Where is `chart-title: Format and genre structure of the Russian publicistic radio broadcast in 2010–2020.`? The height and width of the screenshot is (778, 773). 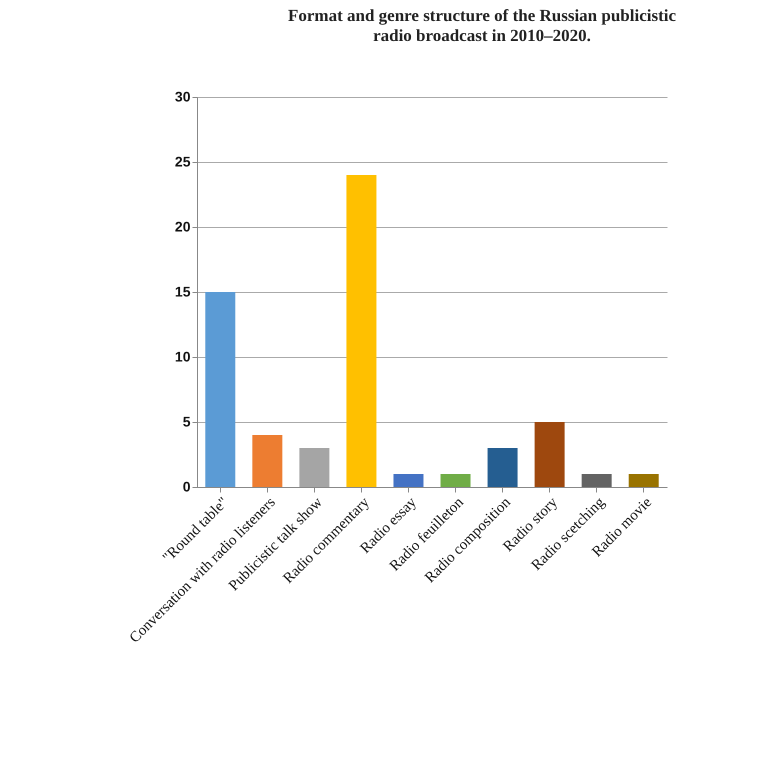 chart-title: Format and genre structure of the Russian publicistic radio broadcast in 2010–2020. is located at coordinates (482, 25).